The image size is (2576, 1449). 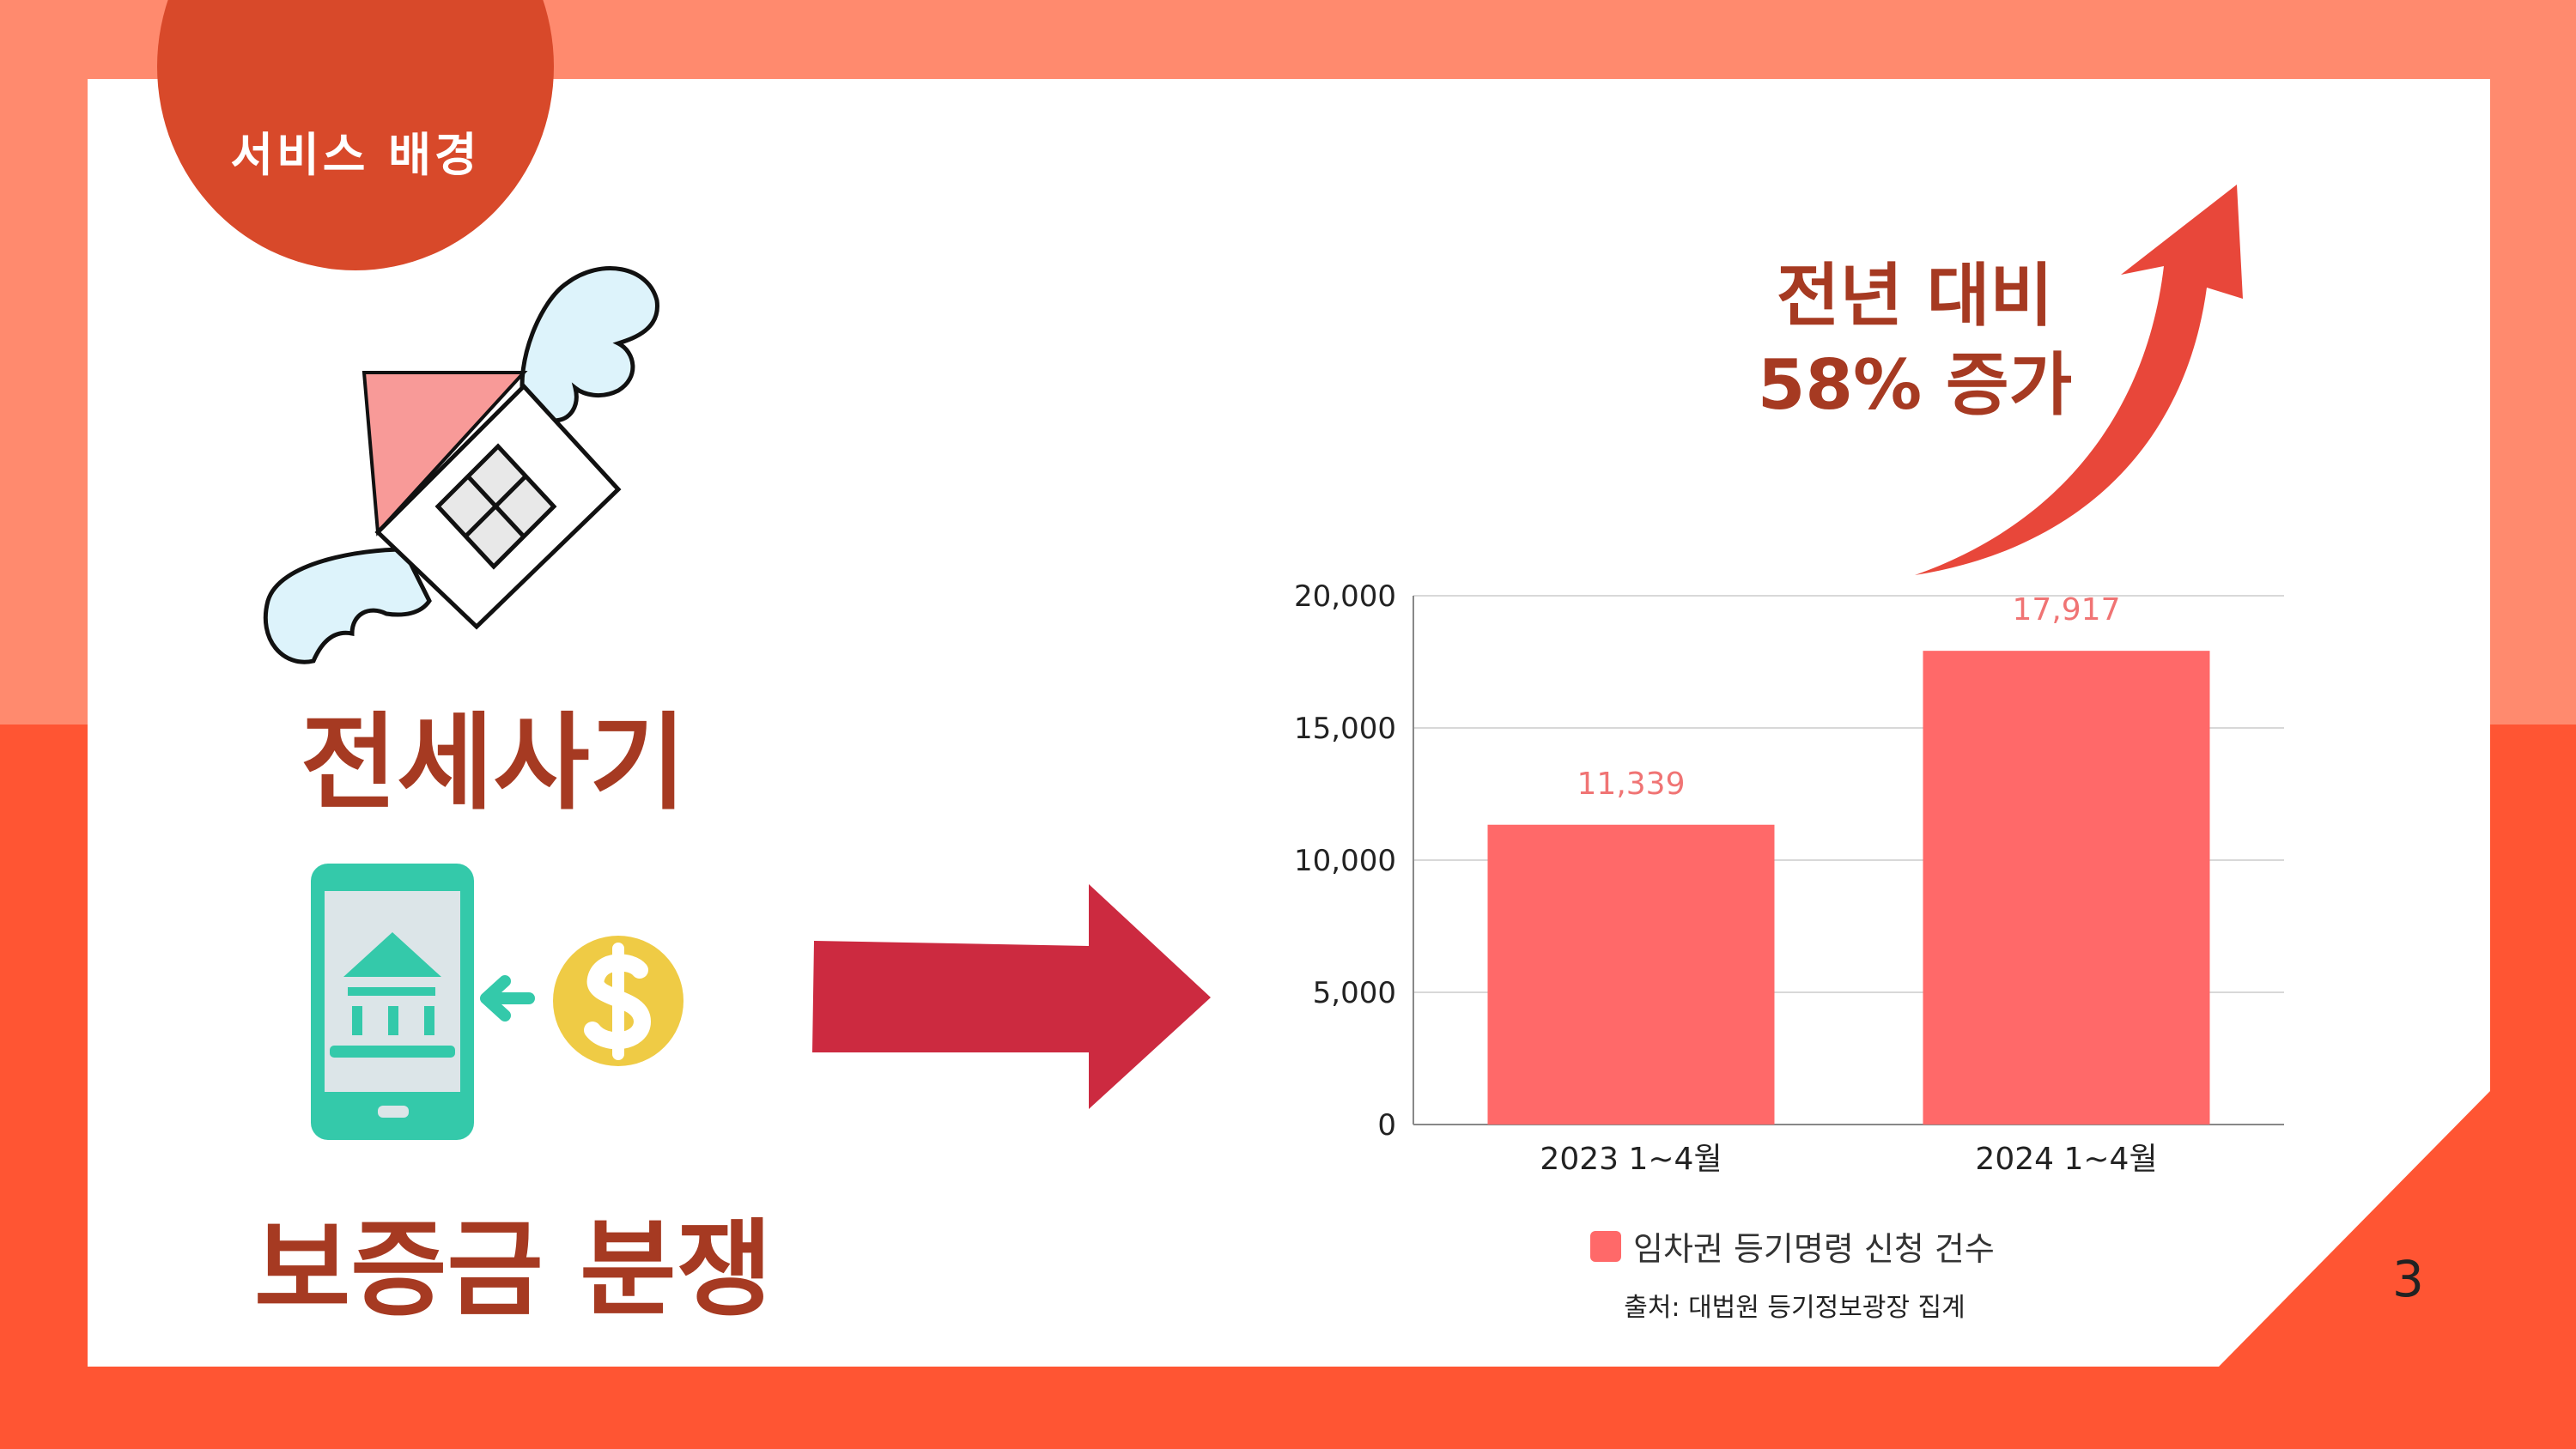 I want to click on x-tick-label: 2024 1~4월, so click(x=2066, y=1159).